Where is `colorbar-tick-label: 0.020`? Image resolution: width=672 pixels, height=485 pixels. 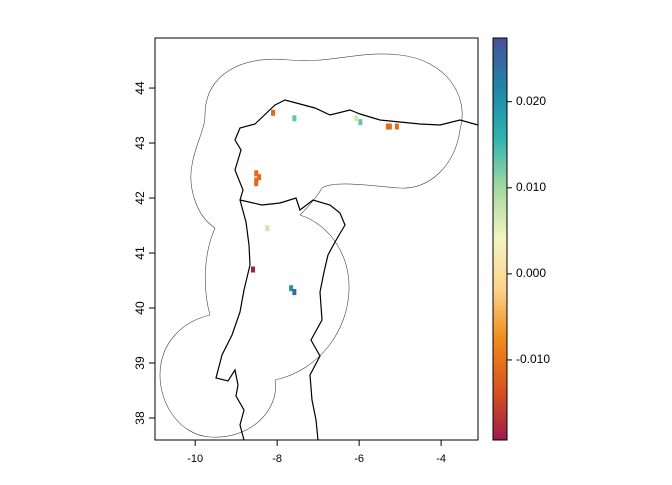 colorbar-tick-label: 0.020 is located at coordinates (531, 101).